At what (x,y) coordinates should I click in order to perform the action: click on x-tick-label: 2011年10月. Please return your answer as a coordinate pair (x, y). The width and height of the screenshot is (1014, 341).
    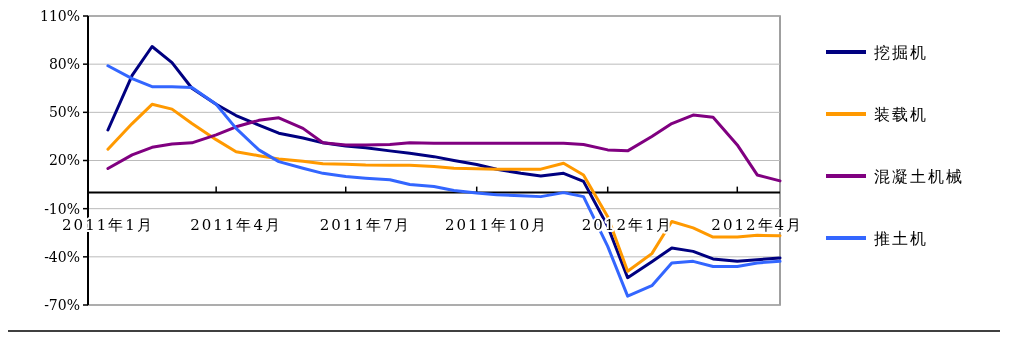
    Looking at the image, I should click on (497, 224).